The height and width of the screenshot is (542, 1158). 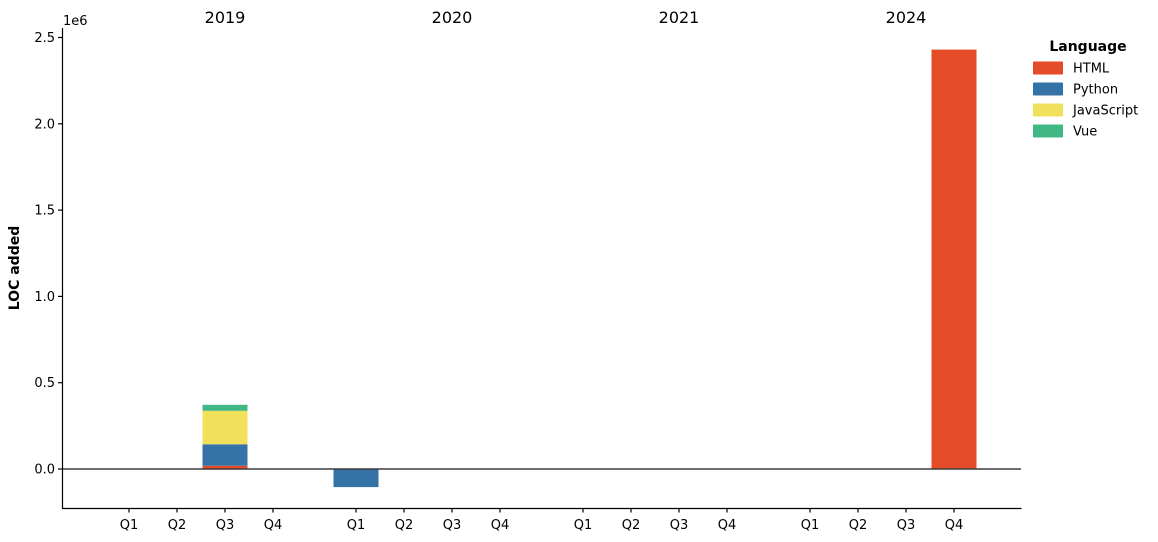 I want to click on legend-swatch-javascript, so click(x=1048, y=110).